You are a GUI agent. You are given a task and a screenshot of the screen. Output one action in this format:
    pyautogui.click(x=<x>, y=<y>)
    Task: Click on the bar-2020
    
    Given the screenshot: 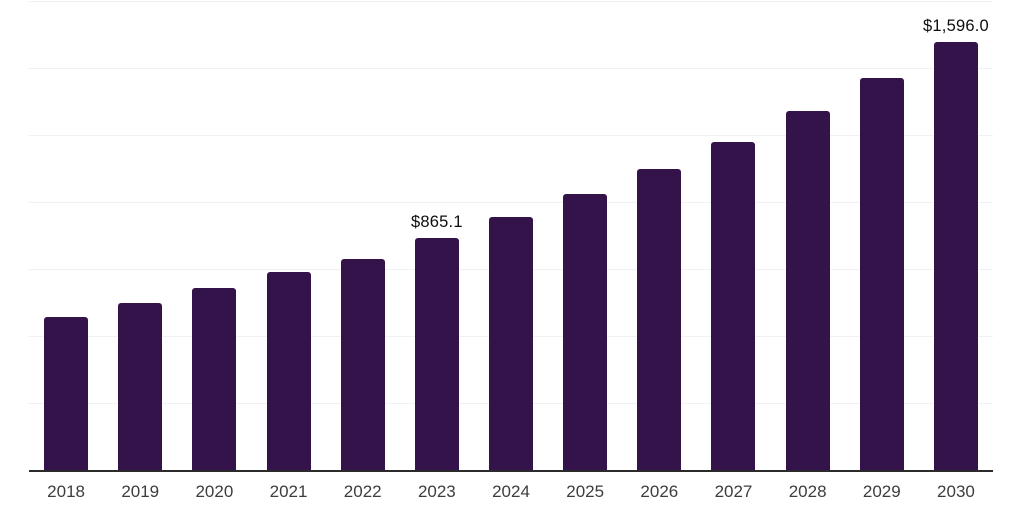 What is the action you would take?
    pyautogui.click(x=214, y=379)
    